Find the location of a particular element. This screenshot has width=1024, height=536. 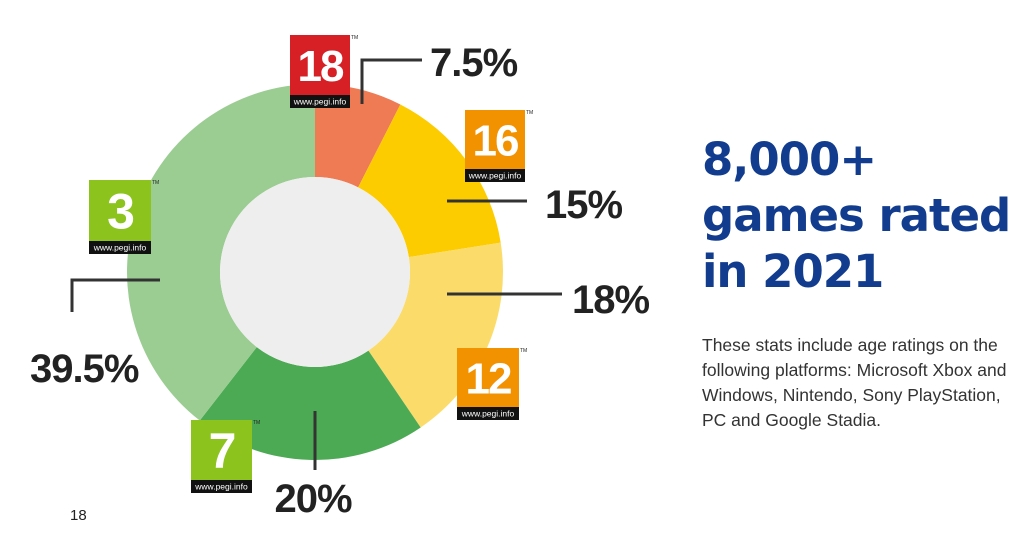

pegi-12-badge-number: 12 is located at coordinates (488, 378).